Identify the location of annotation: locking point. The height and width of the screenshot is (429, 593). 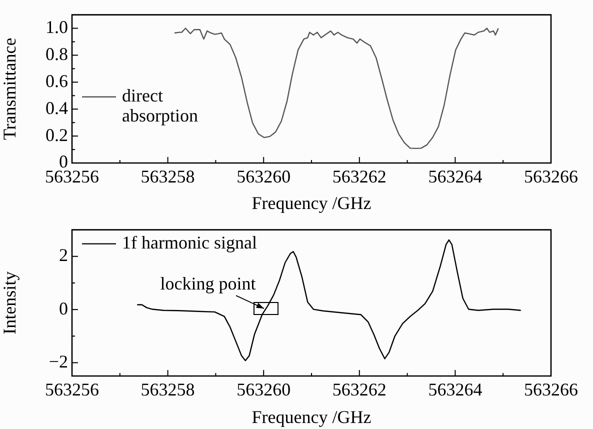
(208, 283).